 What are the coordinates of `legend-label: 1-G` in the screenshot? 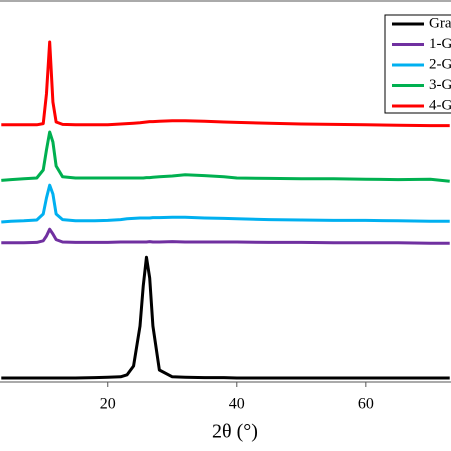 It's located at (440, 44).